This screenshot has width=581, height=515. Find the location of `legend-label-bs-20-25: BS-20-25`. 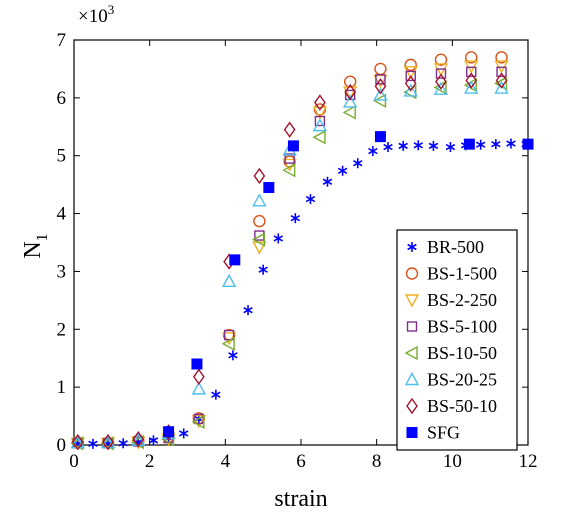

legend-label-bs-20-25: BS-20-25 is located at coordinates (462, 380).